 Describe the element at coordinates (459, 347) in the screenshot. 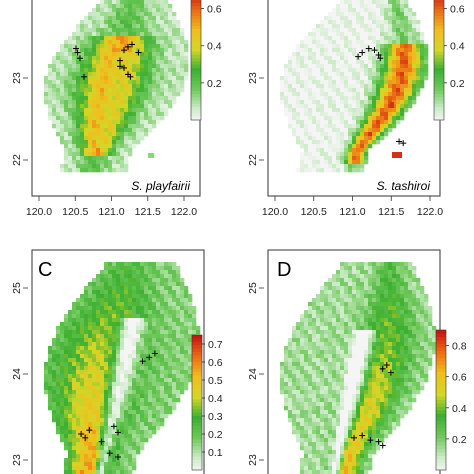

I see `colorbar-tick-label: 0.8` at that location.